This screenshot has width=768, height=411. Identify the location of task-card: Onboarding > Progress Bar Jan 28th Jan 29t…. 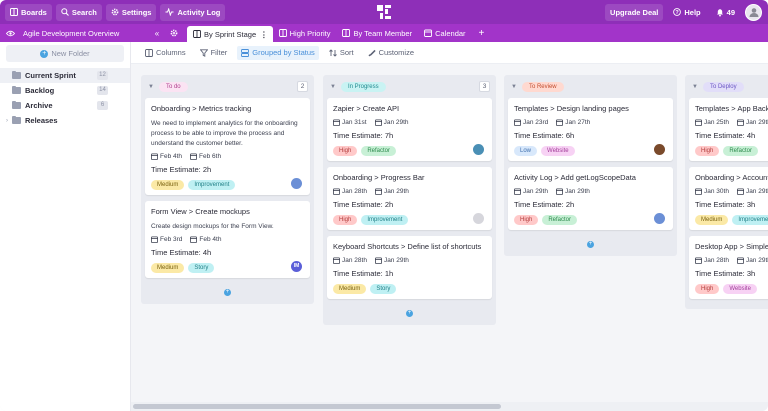
(409, 198).